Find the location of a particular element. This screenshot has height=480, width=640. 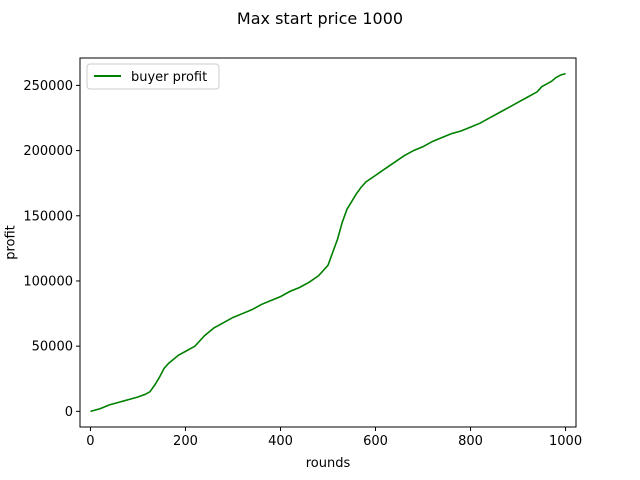

y-tick-label: 250000 is located at coordinates (48, 86).